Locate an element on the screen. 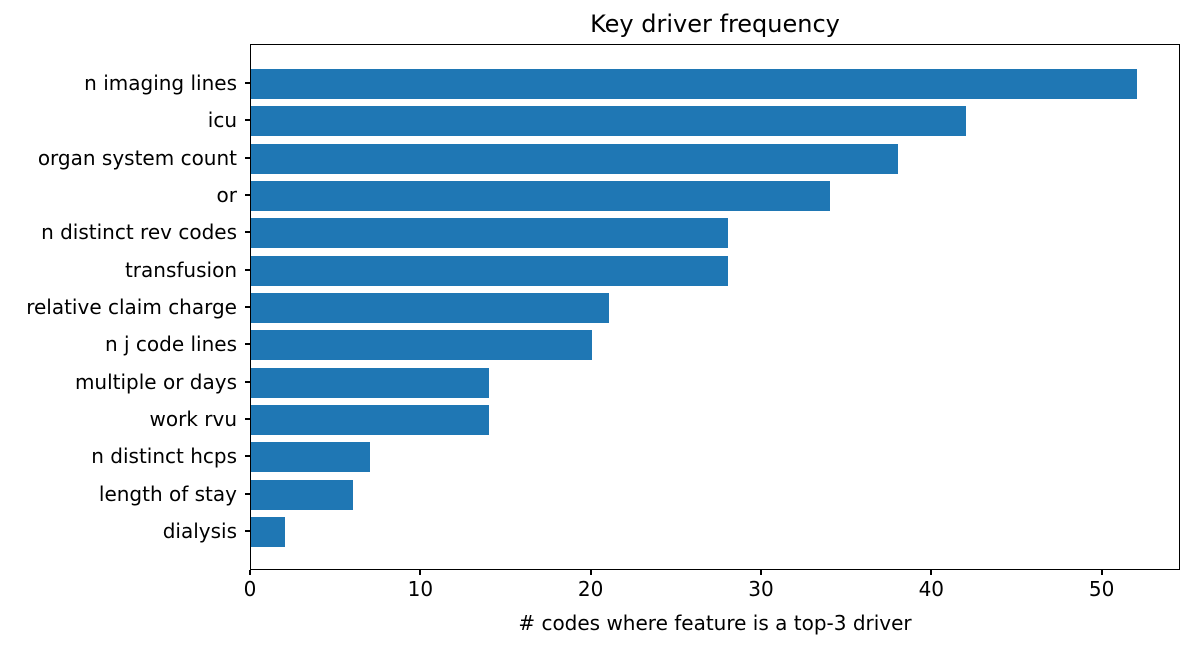 The height and width of the screenshot is (649, 1194). bar-dialysis is located at coordinates (268, 532).